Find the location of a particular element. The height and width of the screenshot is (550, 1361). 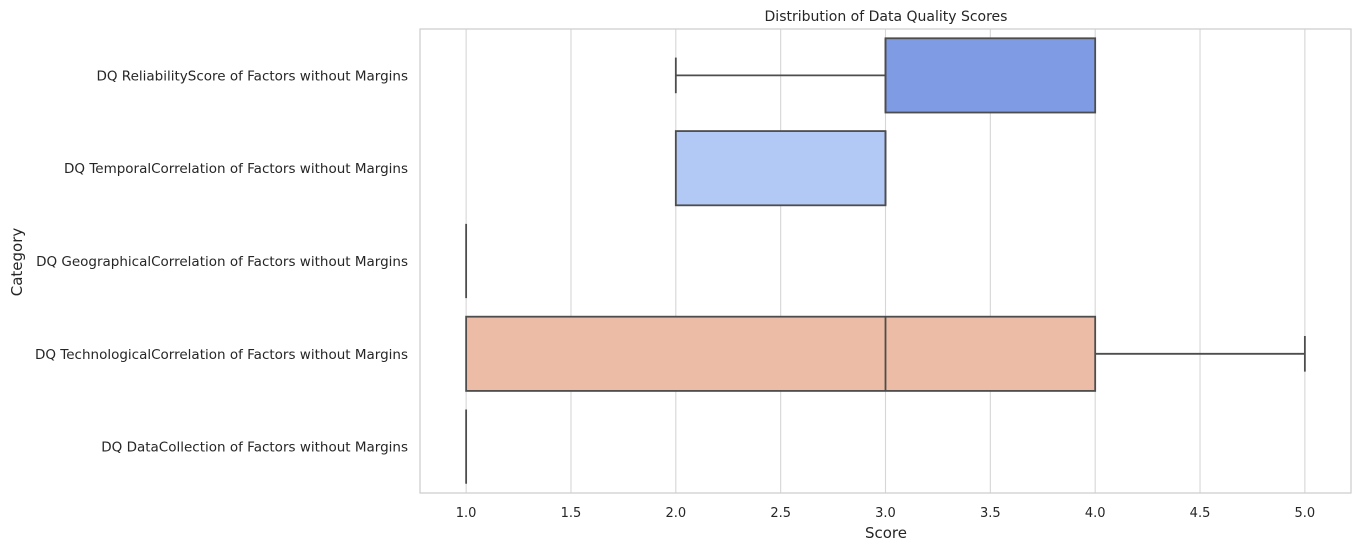

x-tick-label: 1.0 is located at coordinates (466, 513).